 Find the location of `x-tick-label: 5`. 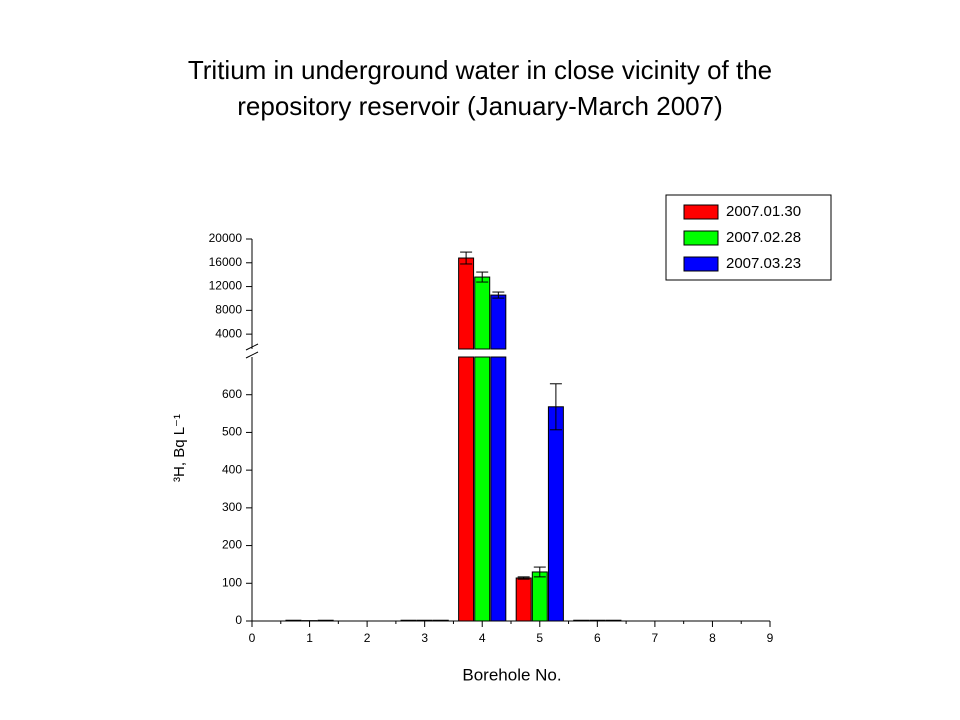

x-tick-label: 5 is located at coordinates (539, 638).